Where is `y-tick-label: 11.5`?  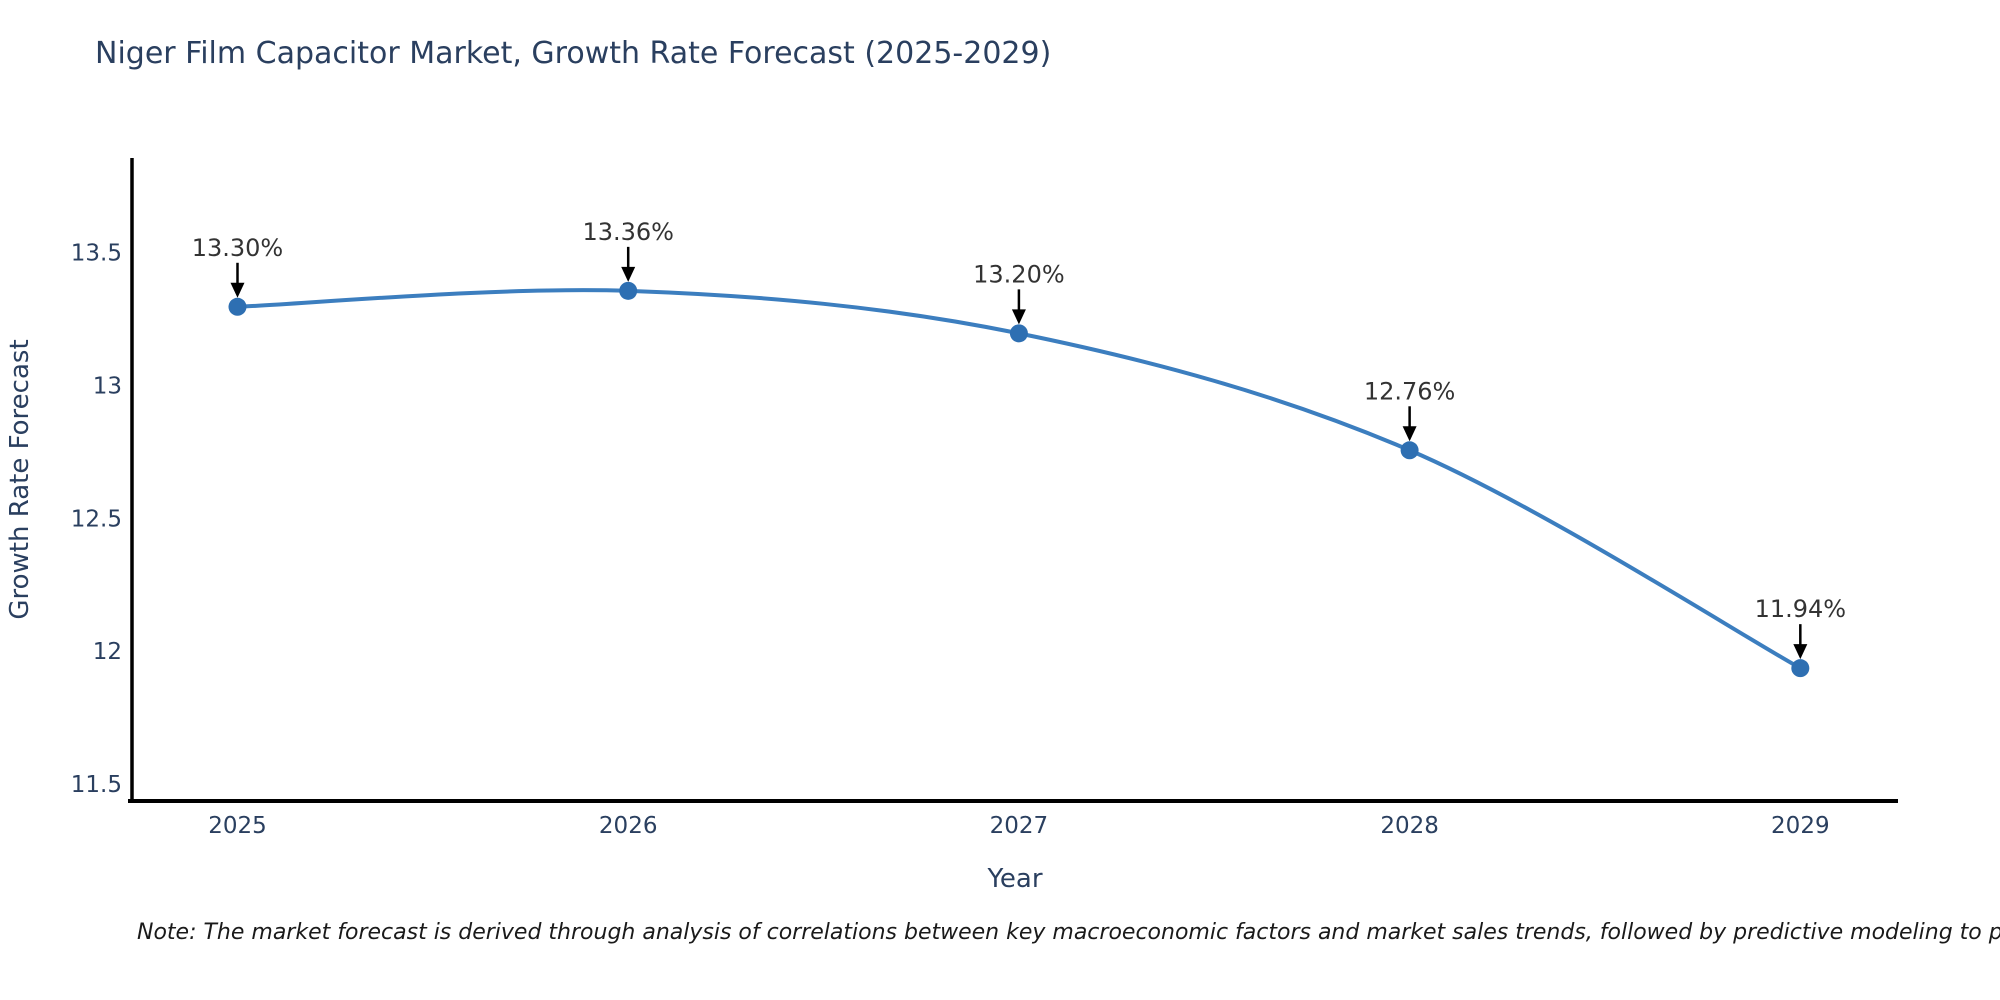
y-tick-label: 11.5 is located at coordinates (96, 785).